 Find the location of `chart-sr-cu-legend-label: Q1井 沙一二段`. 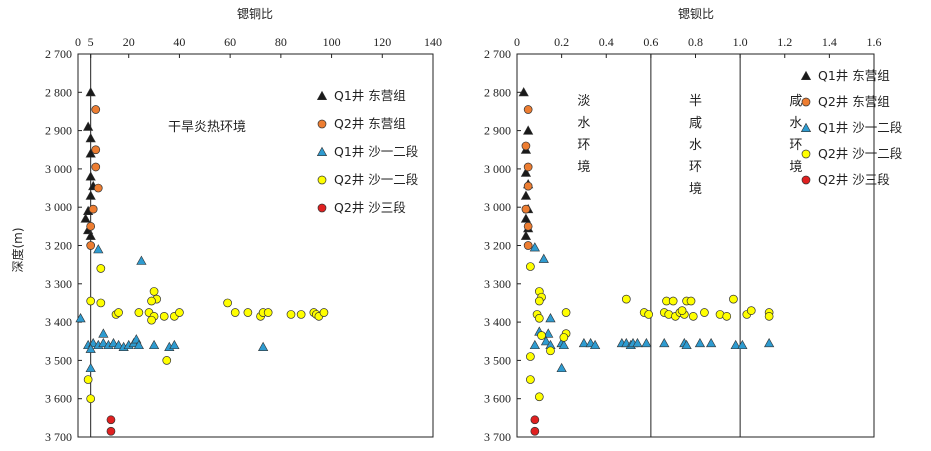

chart-sr-cu-legend-label: Q1井 沙一二段 is located at coordinates (376, 151).